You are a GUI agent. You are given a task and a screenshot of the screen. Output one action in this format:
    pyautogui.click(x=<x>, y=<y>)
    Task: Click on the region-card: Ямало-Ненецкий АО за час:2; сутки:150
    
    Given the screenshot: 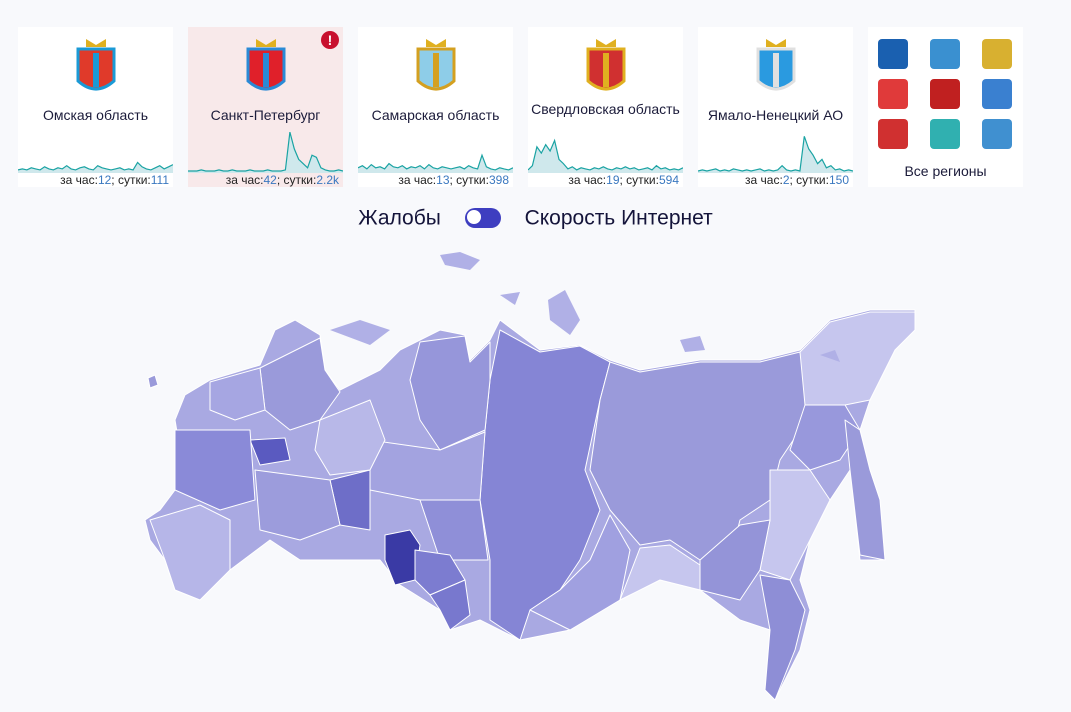 What is the action you would take?
    pyautogui.click(x=775, y=107)
    